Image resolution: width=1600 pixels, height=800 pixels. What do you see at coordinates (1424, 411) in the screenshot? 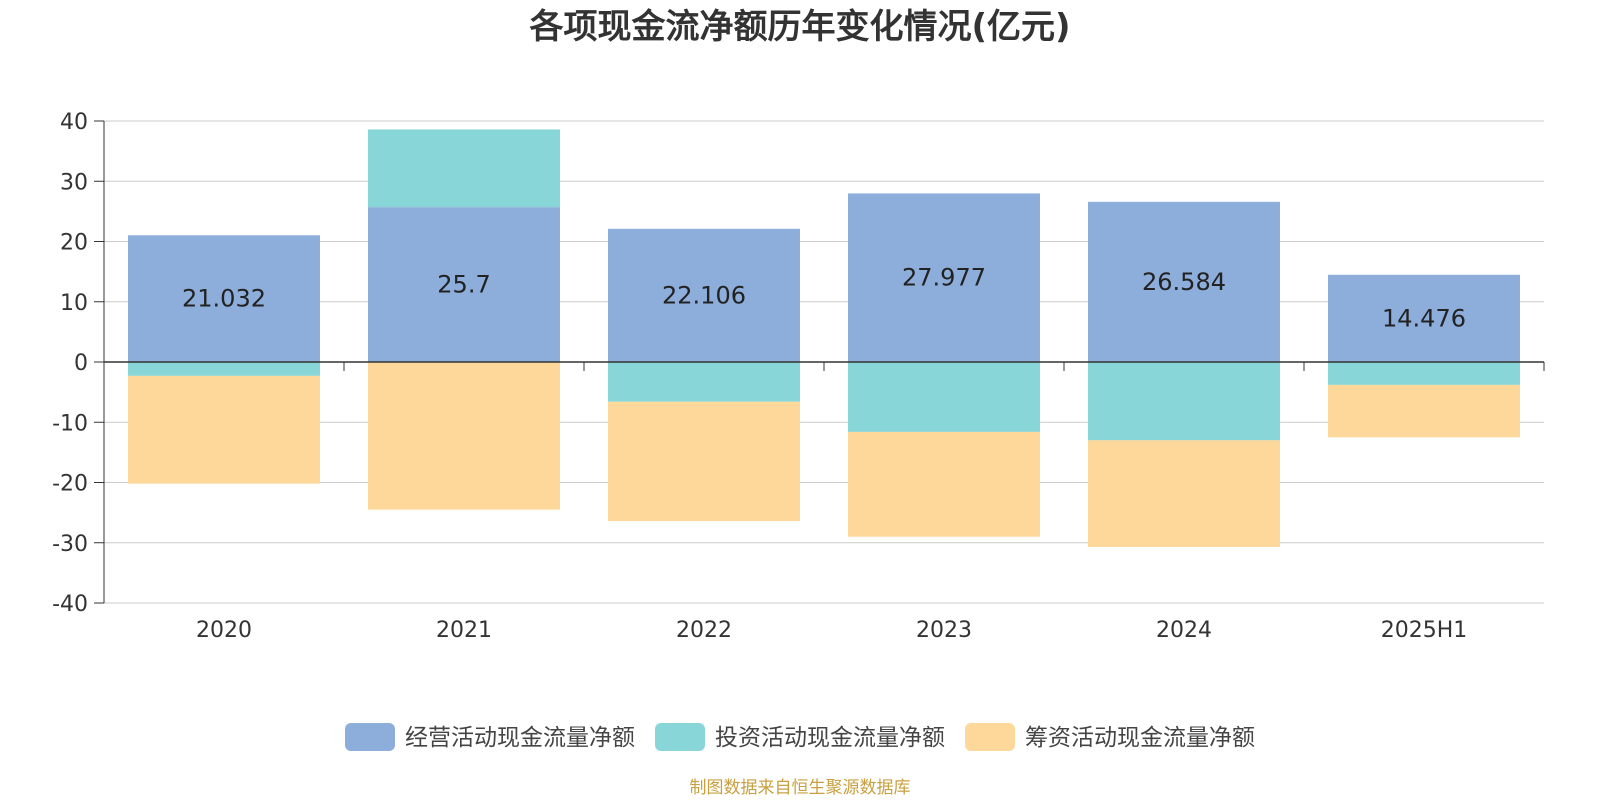
I see `bar-3-2025H1` at bounding box center [1424, 411].